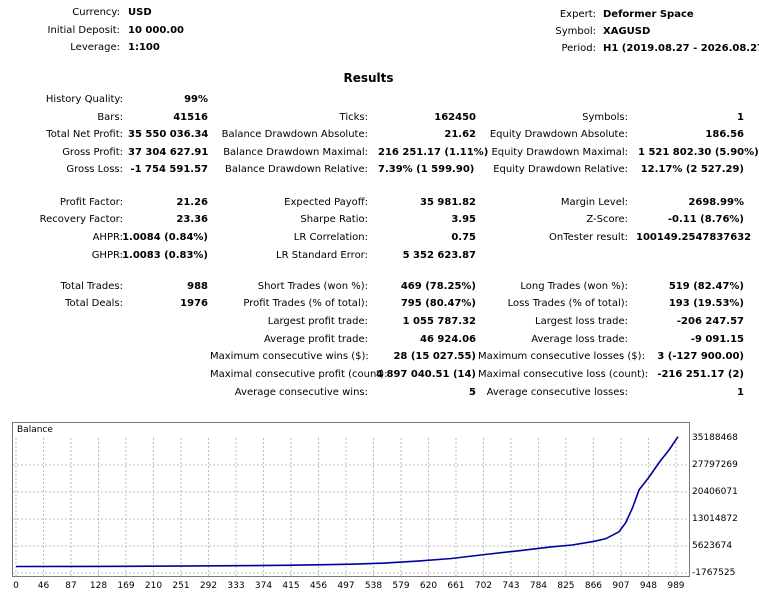 The height and width of the screenshot is (600, 759). I want to click on col2-label: Average profit trade:, so click(315, 339).